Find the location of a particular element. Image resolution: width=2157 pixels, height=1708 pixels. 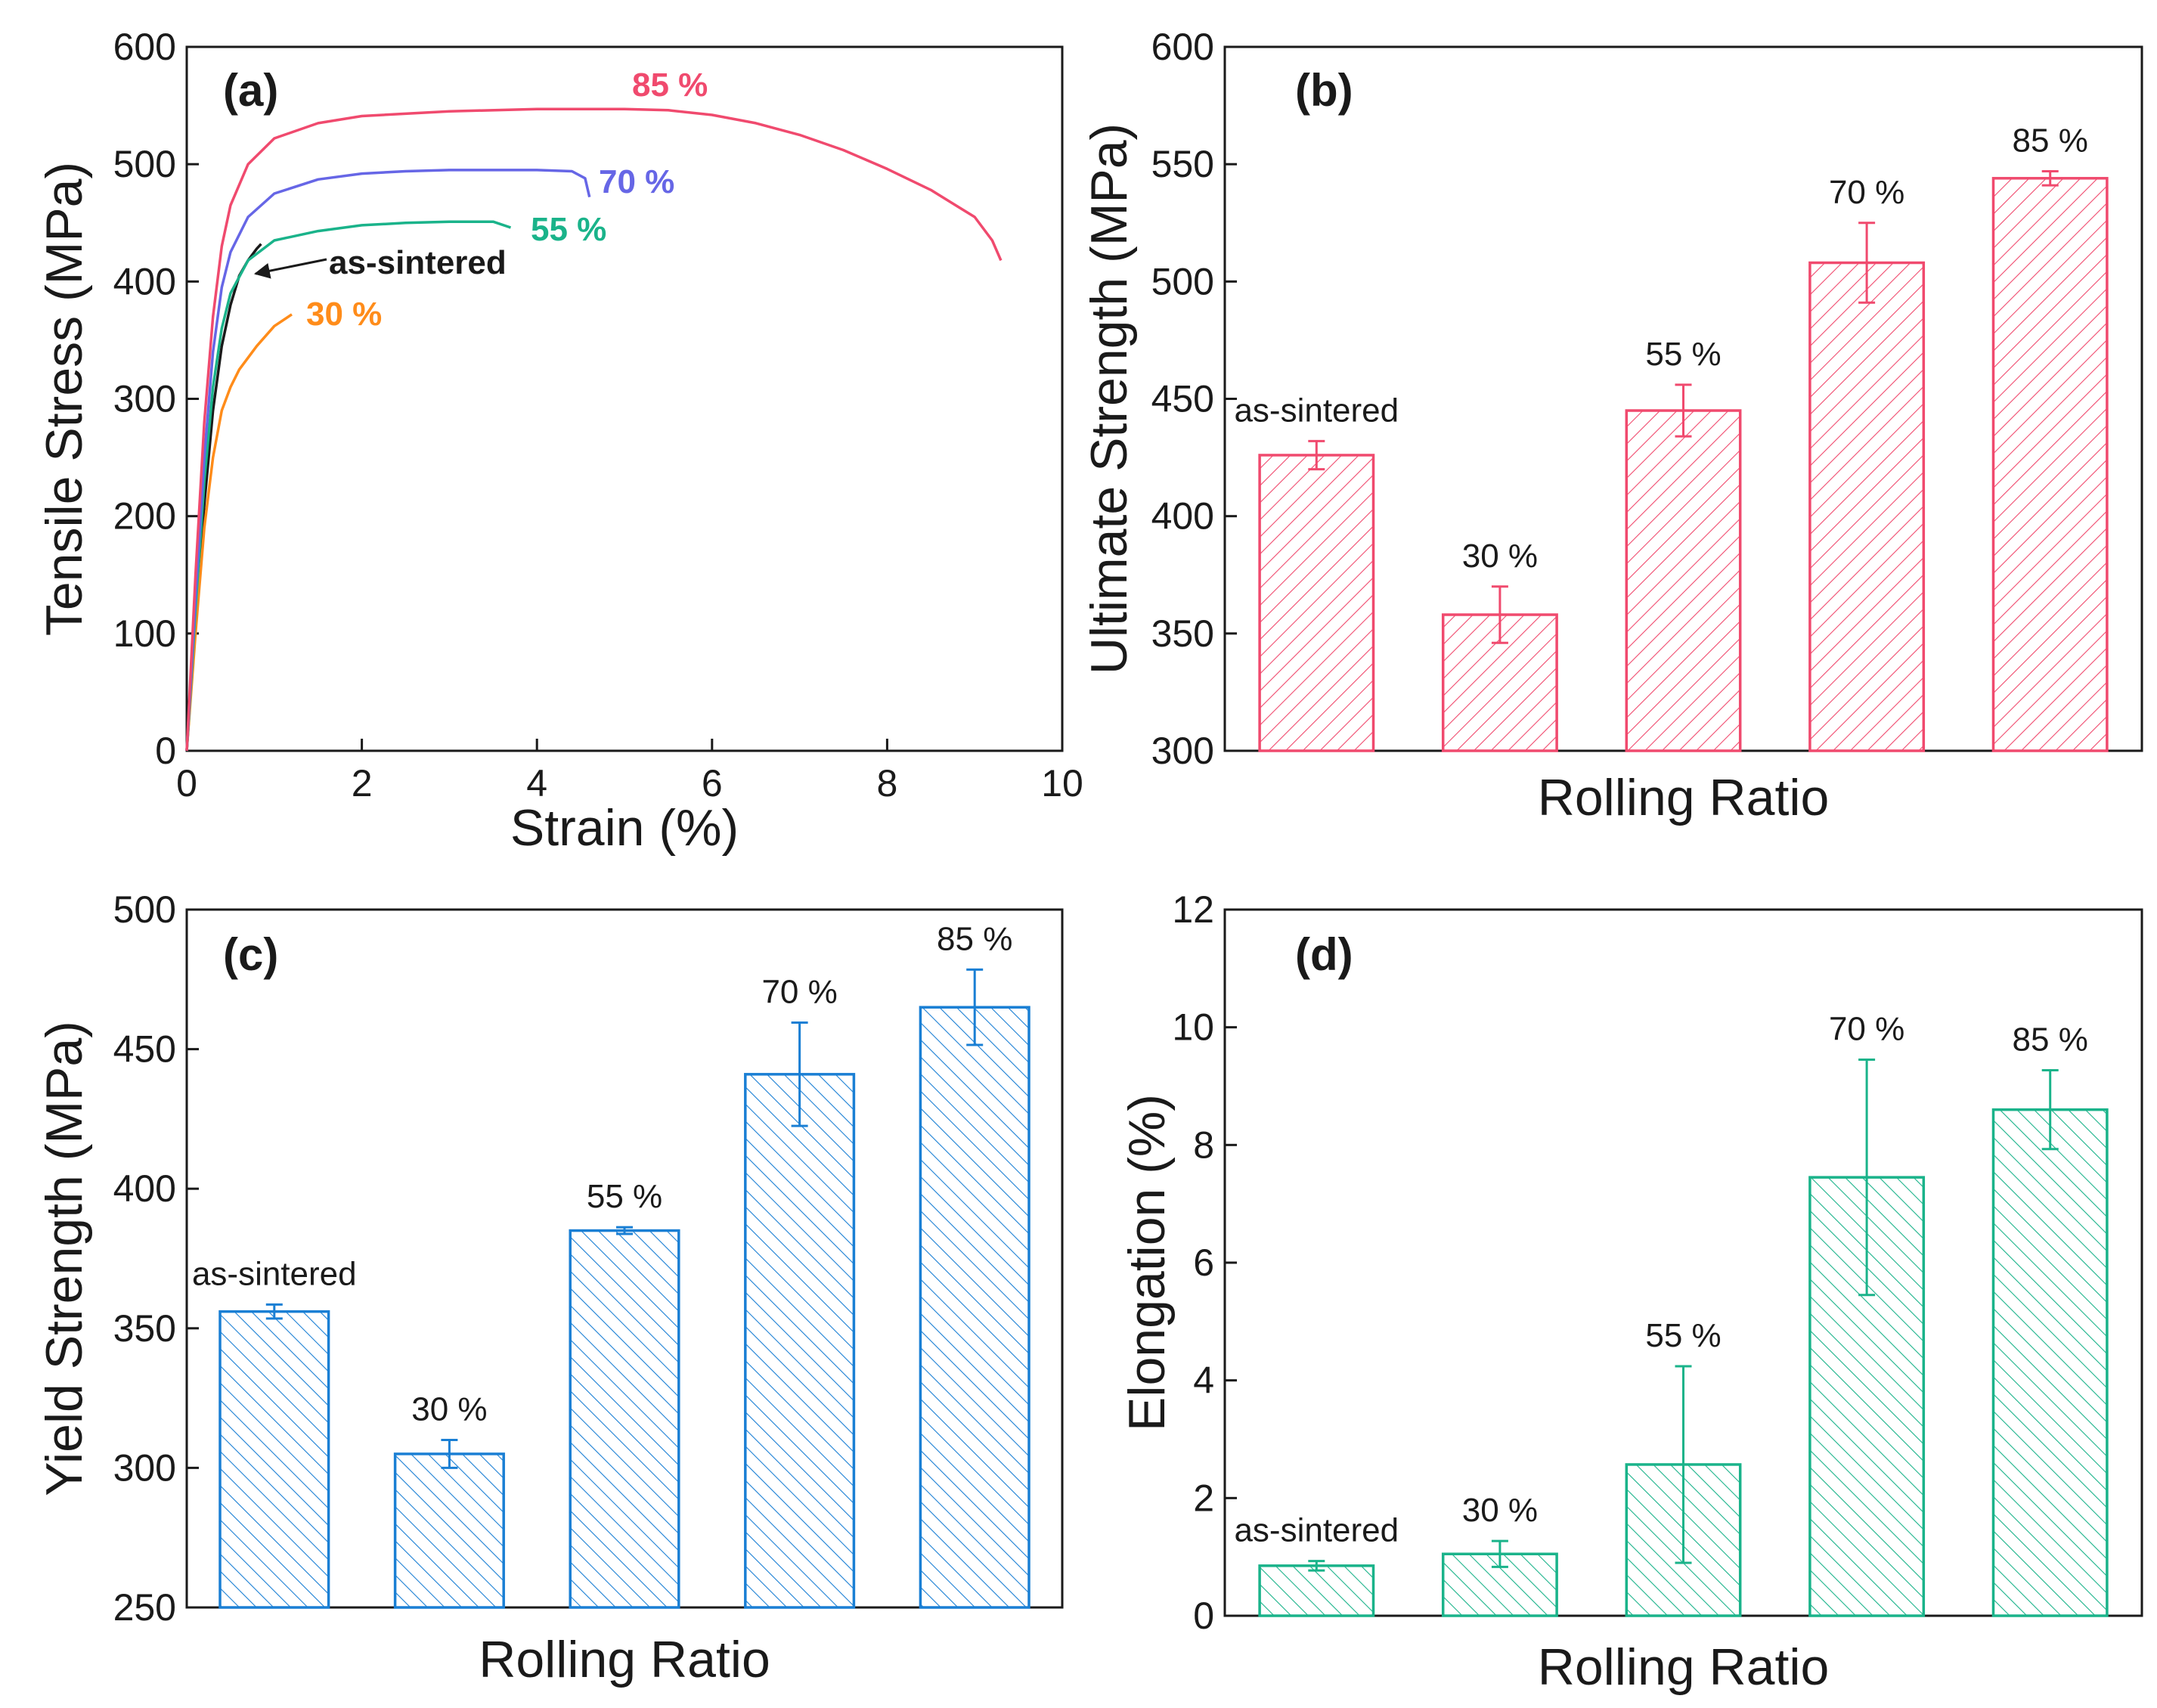

y-axis-title: Elongation (%) is located at coordinates (1147, 1262).